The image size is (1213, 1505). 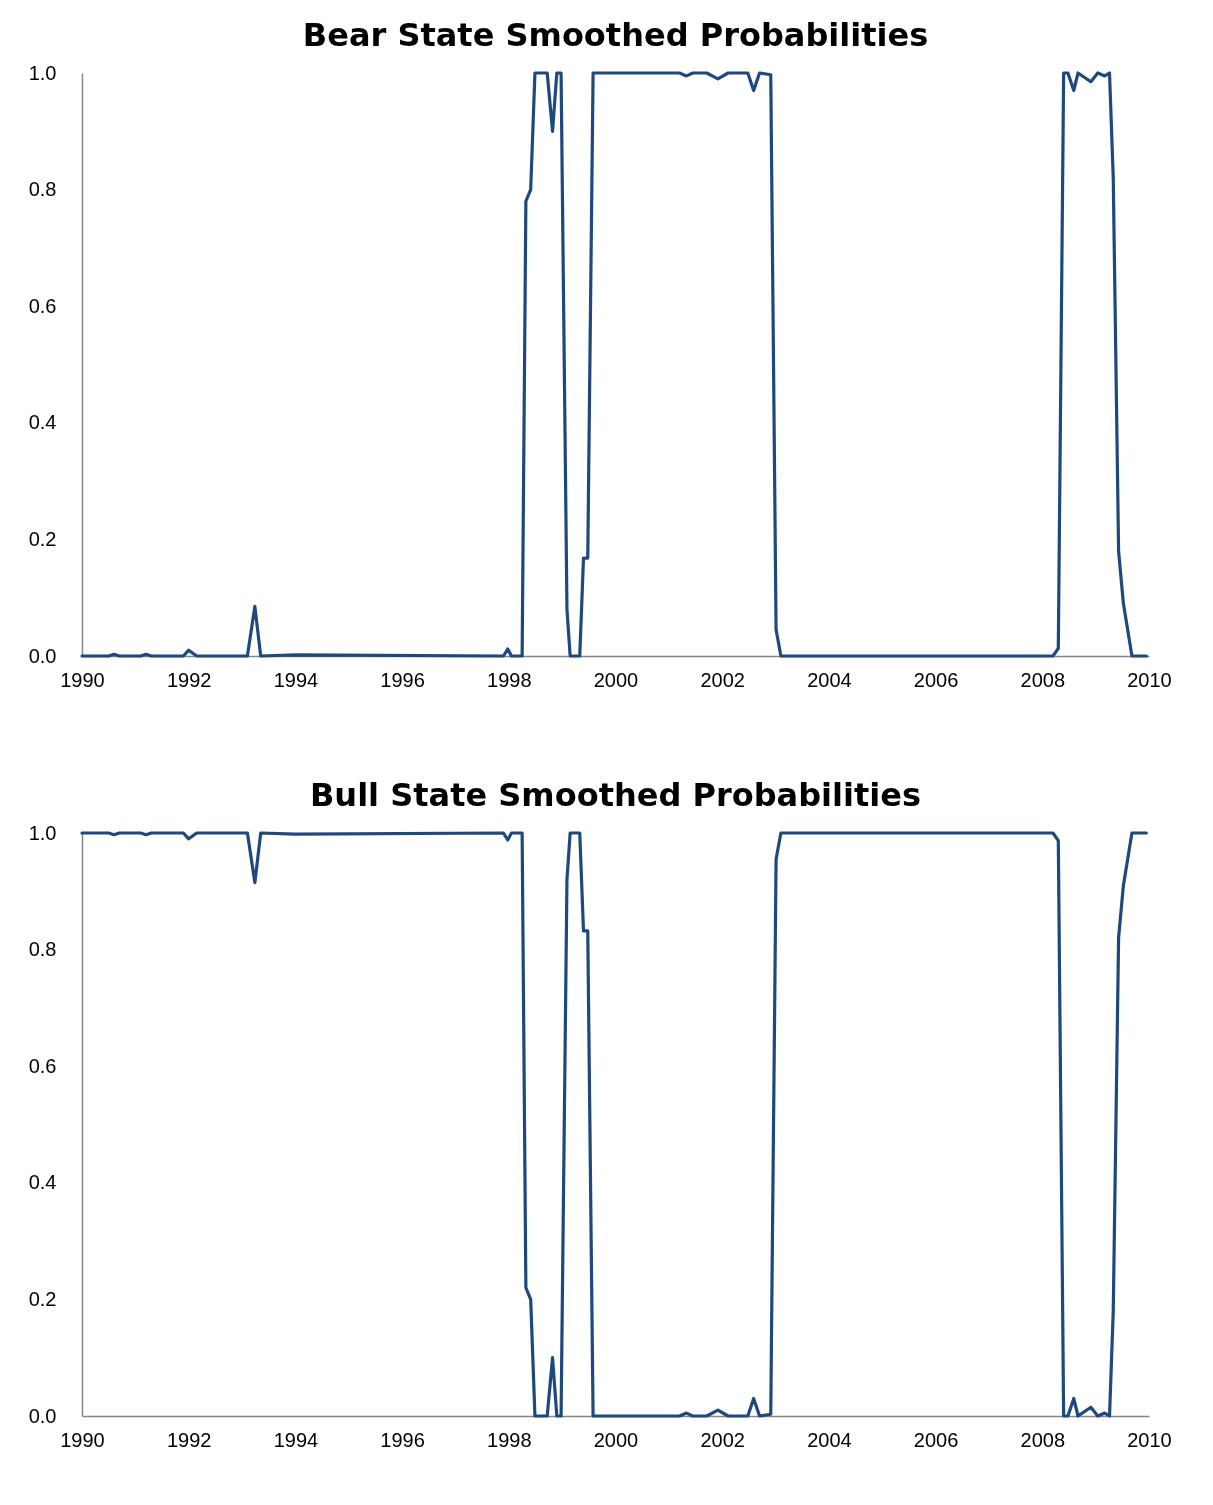 I want to click on chart-title: Bear State Smoothed Probabilities, so click(x=615, y=35).